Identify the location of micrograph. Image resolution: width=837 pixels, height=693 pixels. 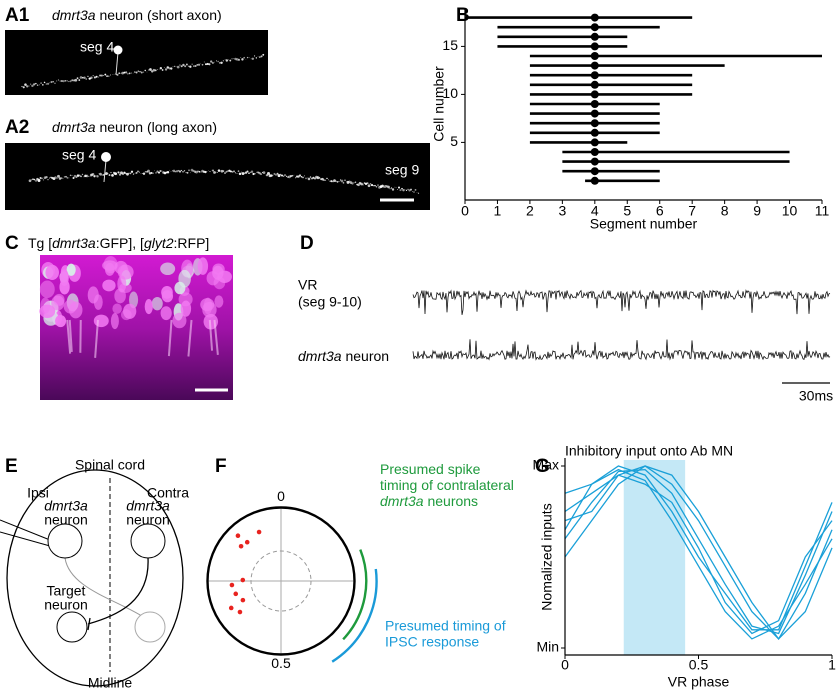
(136, 62).